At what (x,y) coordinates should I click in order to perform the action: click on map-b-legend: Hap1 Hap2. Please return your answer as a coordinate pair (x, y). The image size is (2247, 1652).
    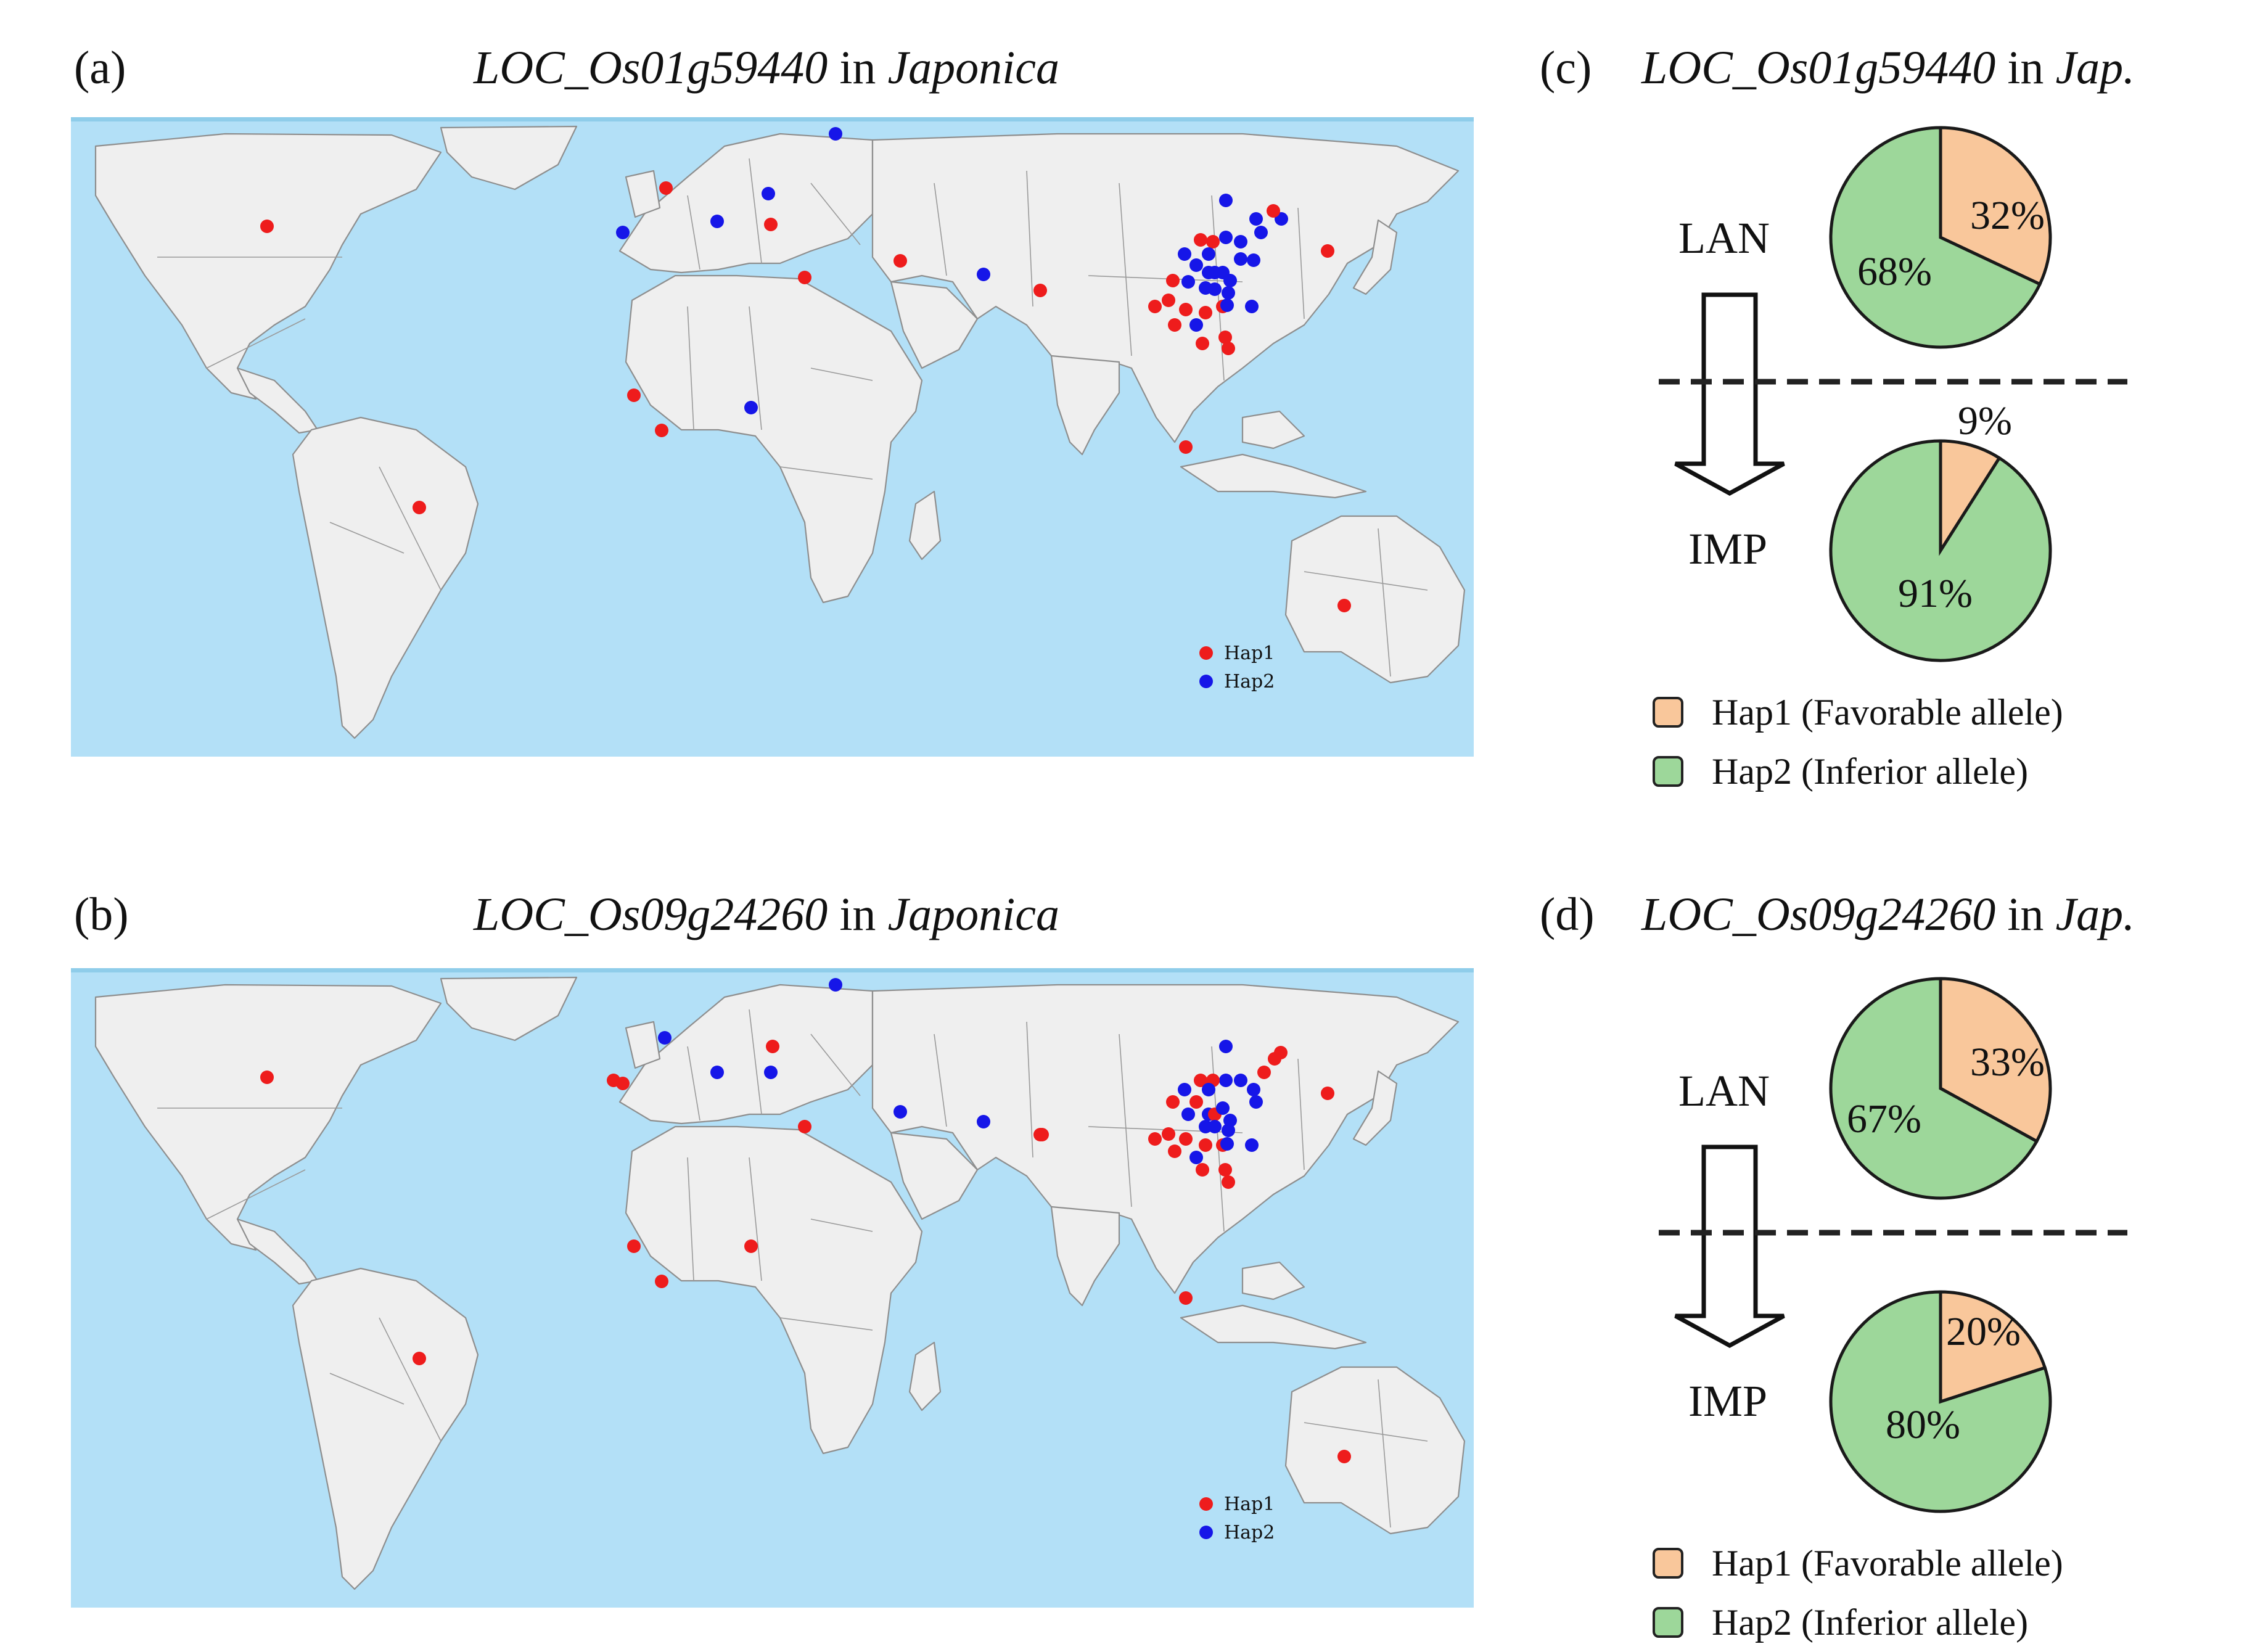
    Looking at the image, I should click on (1237, 1518).